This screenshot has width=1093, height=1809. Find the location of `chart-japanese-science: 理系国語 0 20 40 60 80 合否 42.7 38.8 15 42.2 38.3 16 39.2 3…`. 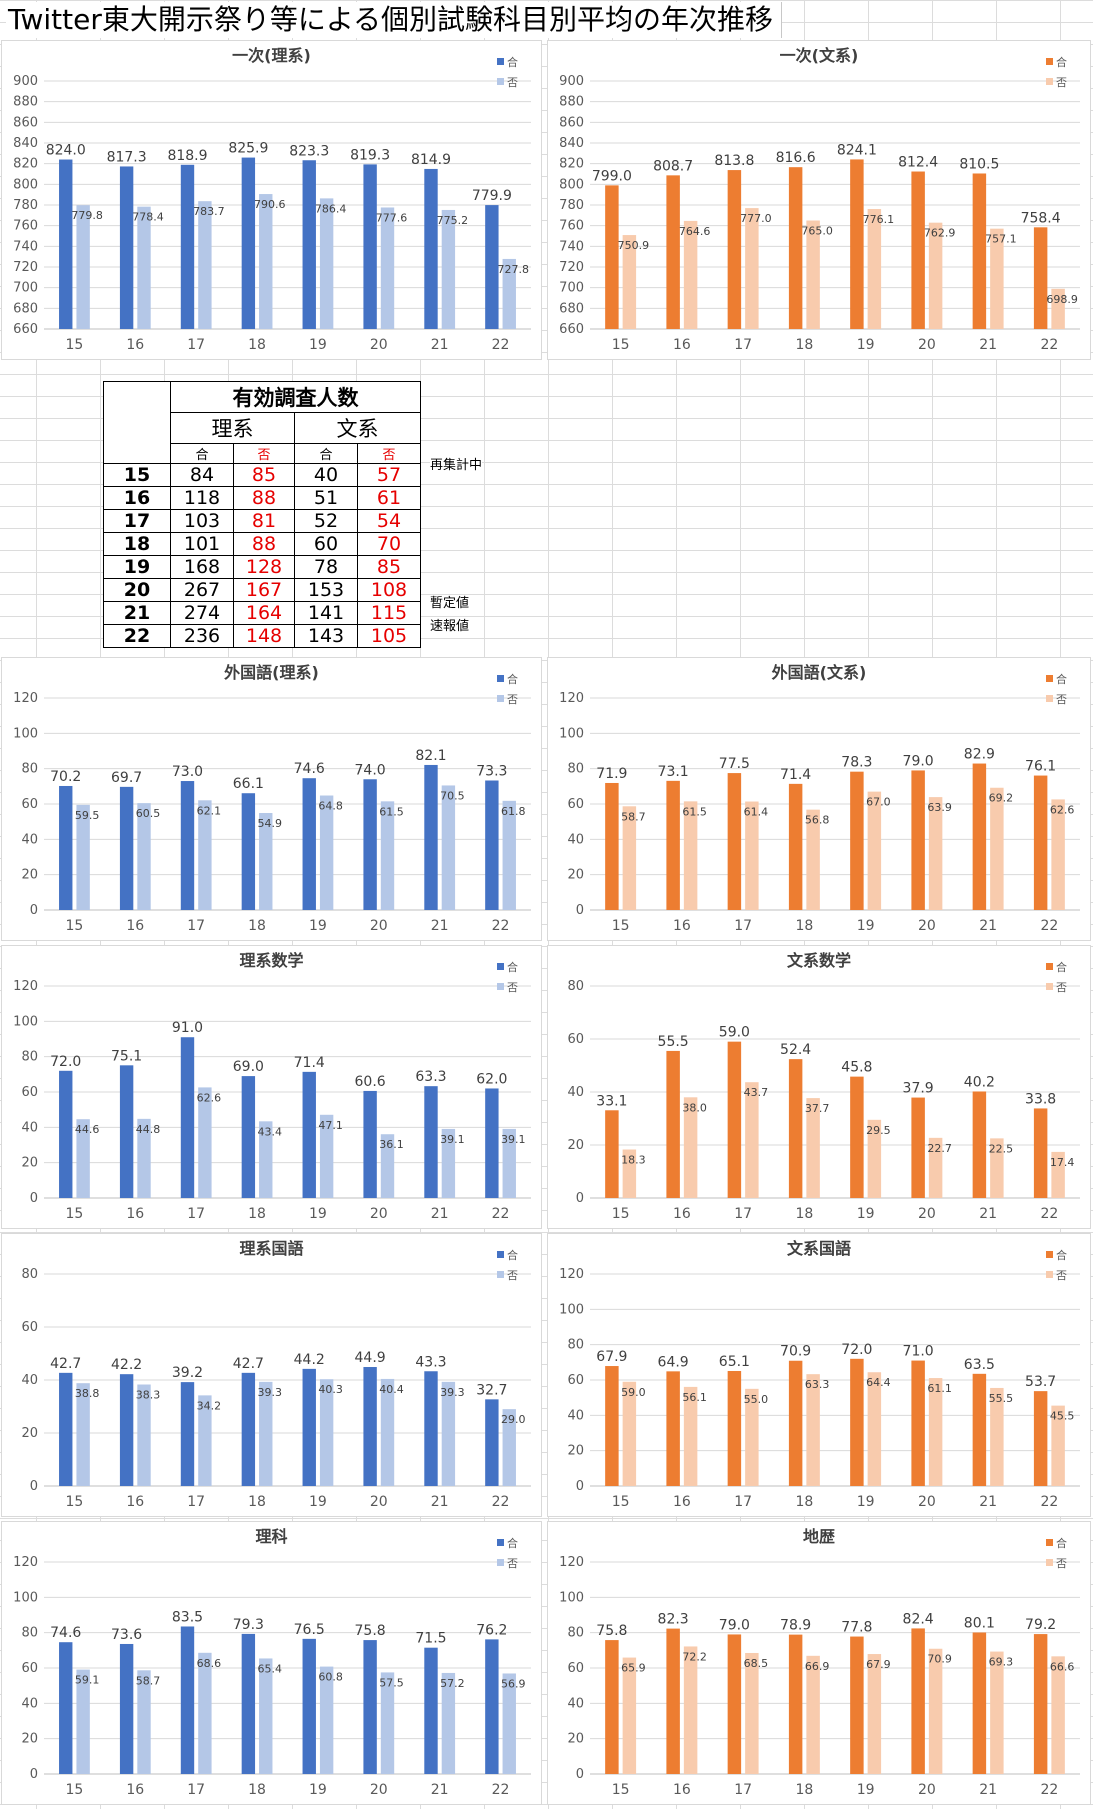

chart-japanese-science: 理系国語 0 20 40 60 80 合否 42.7 38.8 15 42.2 38.3 16 39.2 3… is located at coordinates (271, 1375).